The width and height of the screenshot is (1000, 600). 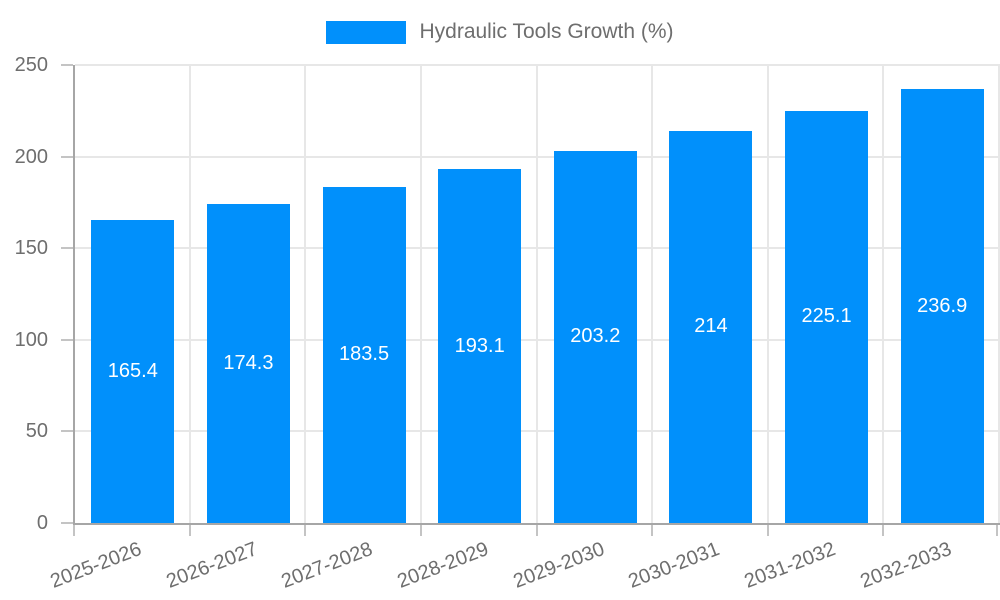 What do you see at coordinates (546, 31) in the screenshot?
I see `legend-label: Hydraulic Tools Growth (%)` at bounding box center [546, 31].